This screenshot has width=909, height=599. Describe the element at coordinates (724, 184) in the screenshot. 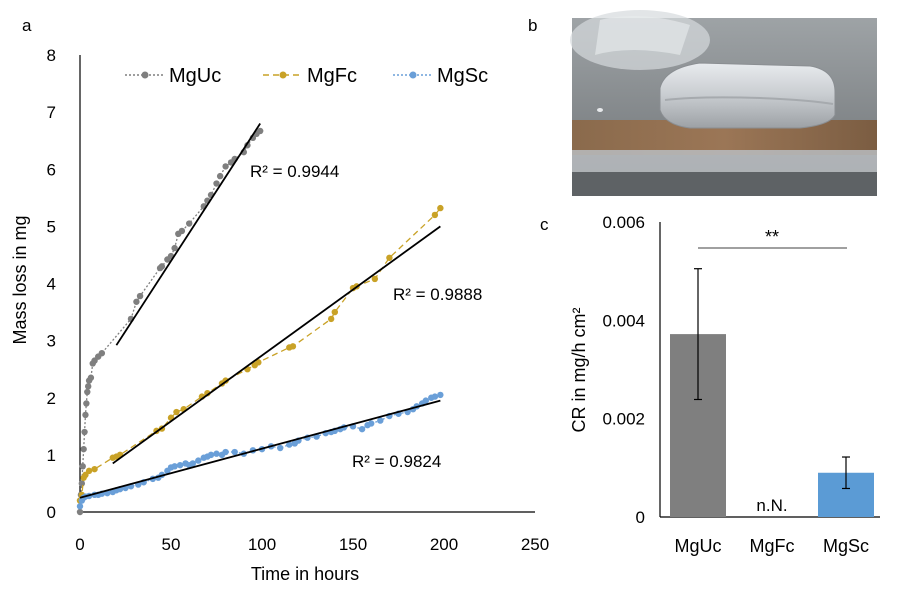

I see `photo-dish-shadow` at that location.